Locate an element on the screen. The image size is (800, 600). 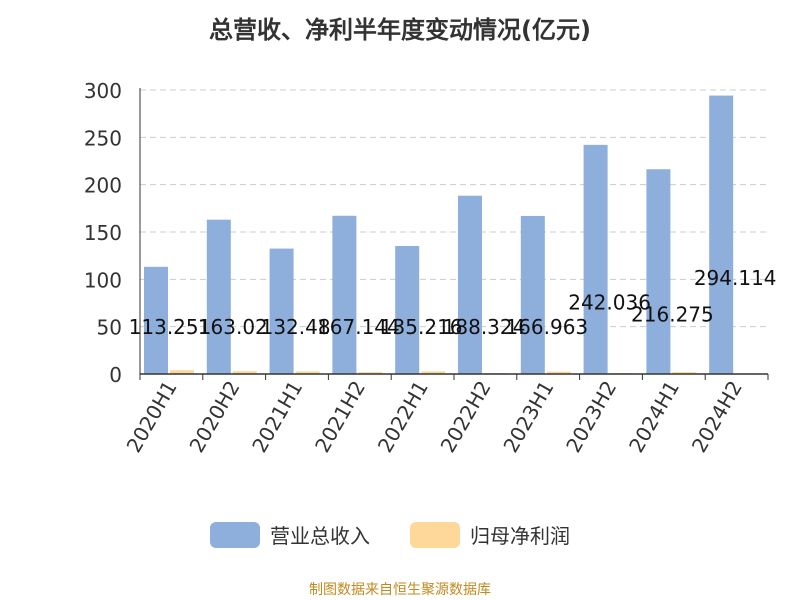
x-tick-label: 2020H1 is located at coordinates (152, 417).